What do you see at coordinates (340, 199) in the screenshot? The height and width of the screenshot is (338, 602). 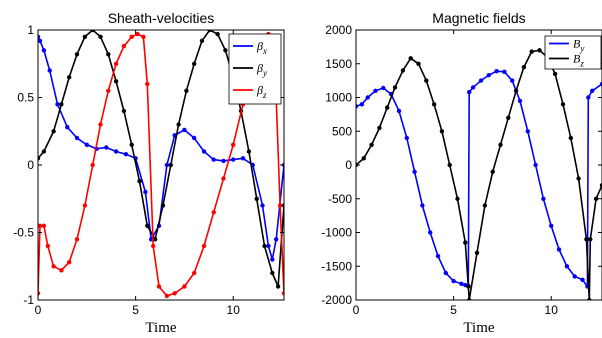 I see `y-tick-label: -500` at bounding box center [340, 199].